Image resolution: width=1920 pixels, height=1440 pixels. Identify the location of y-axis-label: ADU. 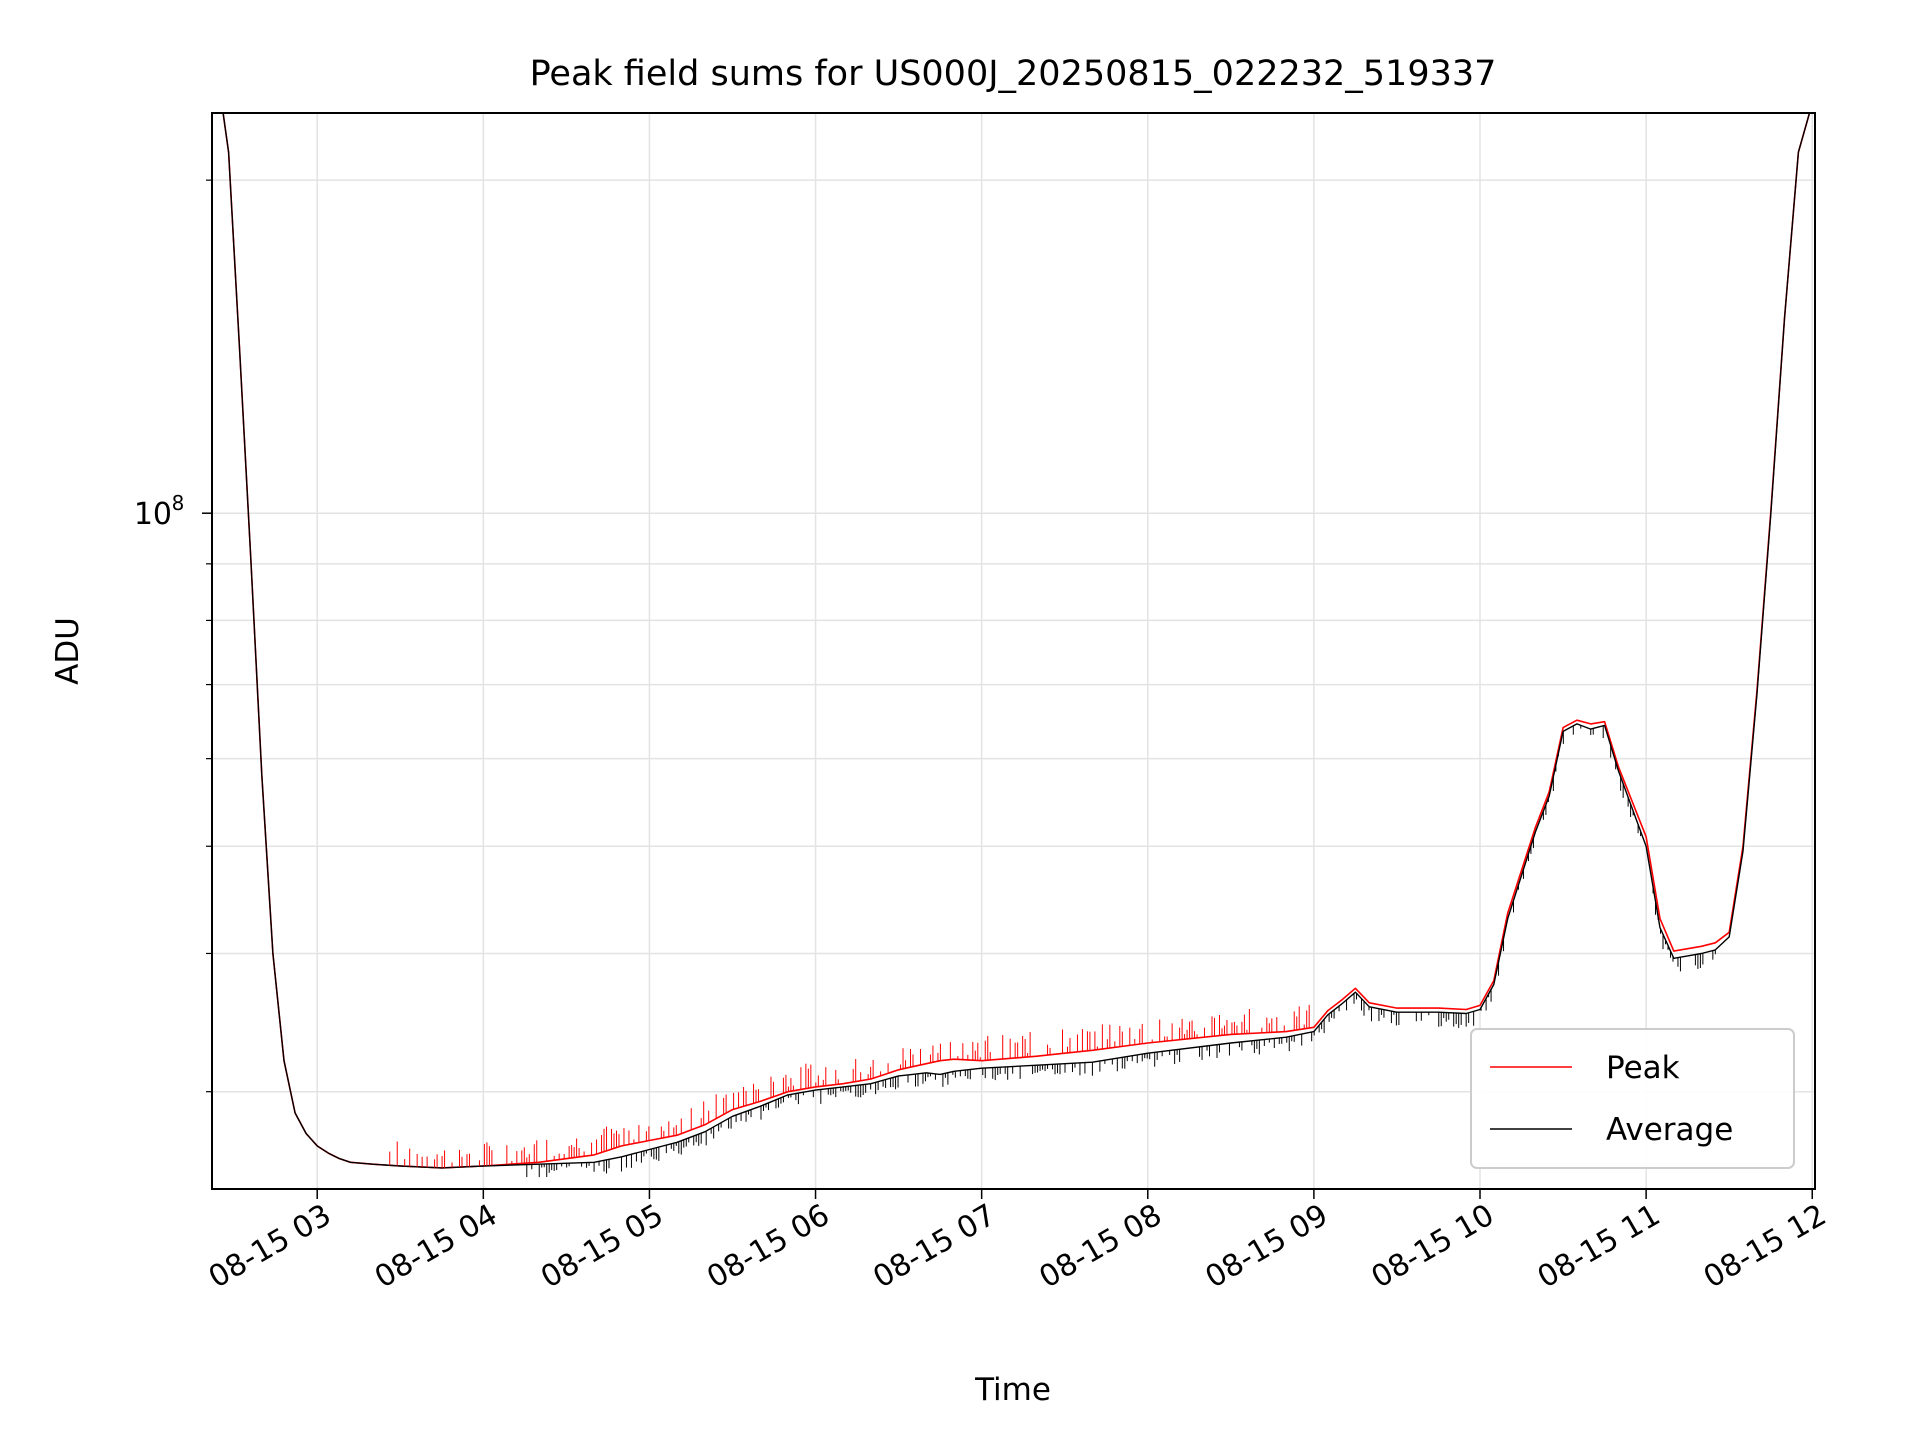
(68, 651).